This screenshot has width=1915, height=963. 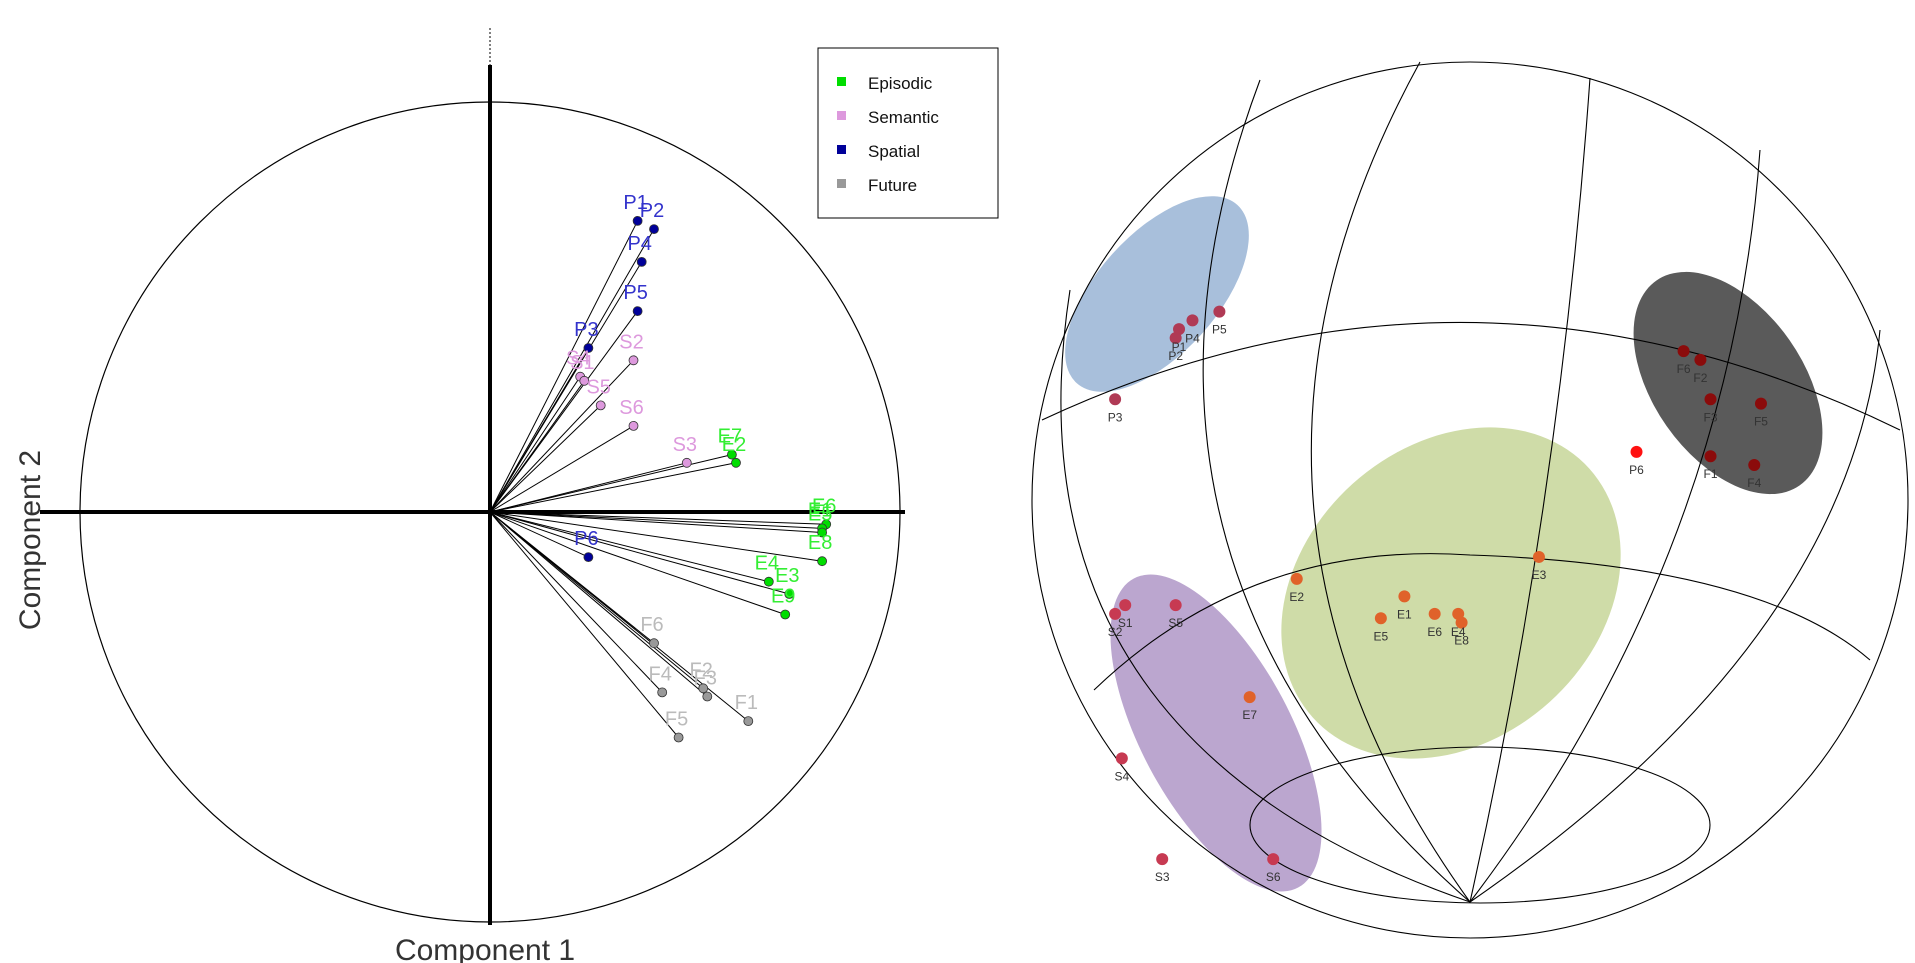 What do you see at coordinates (633, 425) in the screenshot?
I see `loading-point-s6` at bounding box center [633, 425].